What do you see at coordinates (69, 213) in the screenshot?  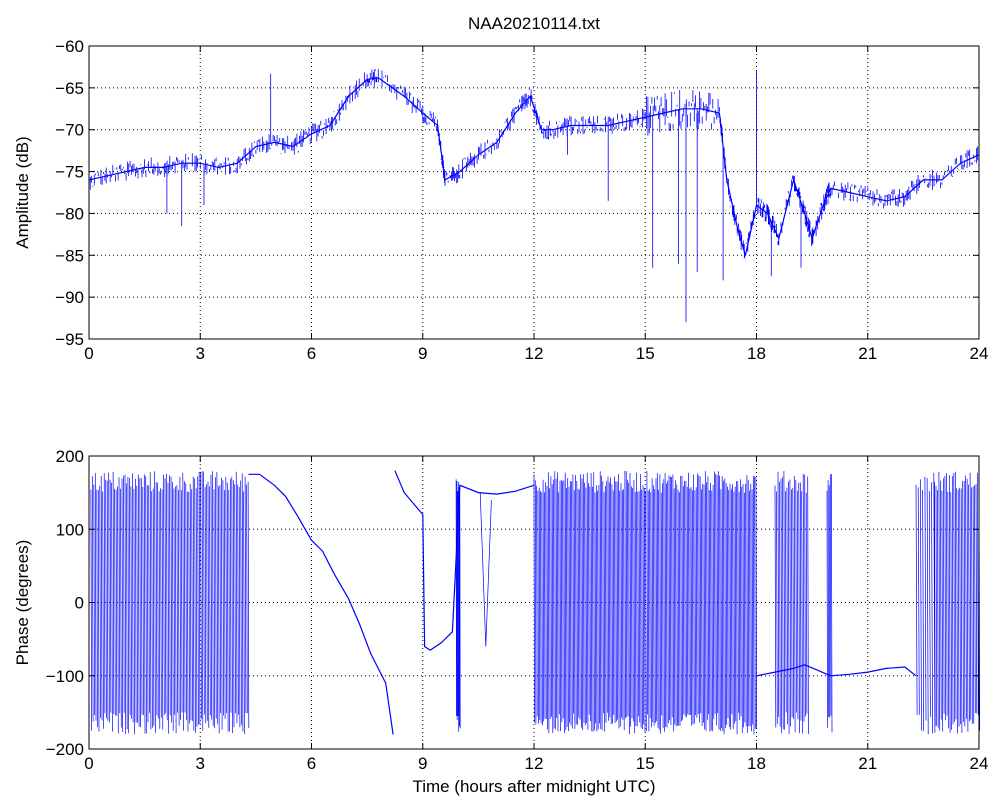 I see `y-tick-label: −80` at bounding box center [69, 213].